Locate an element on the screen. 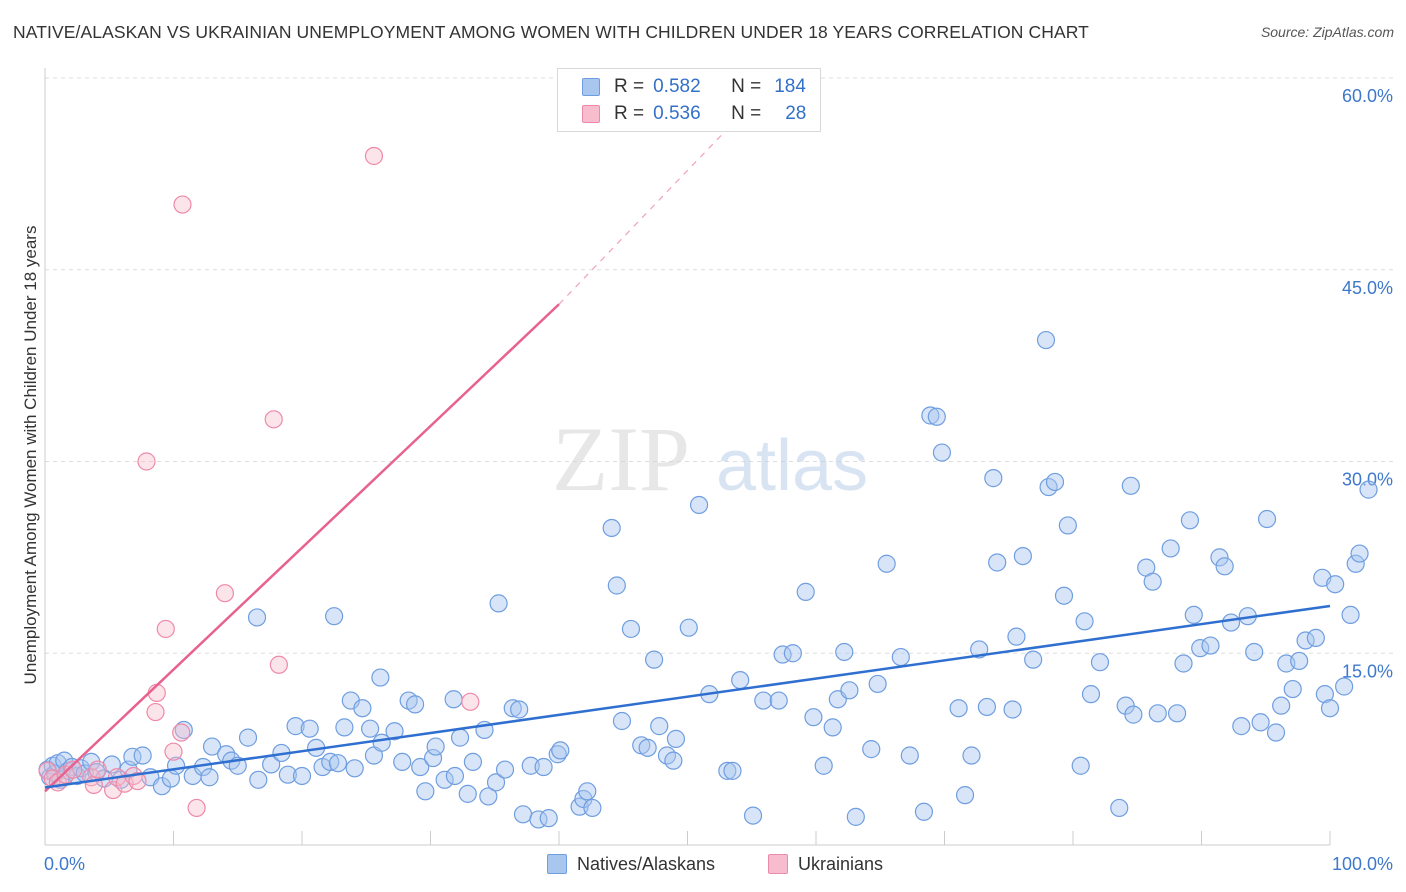  bottom-legend-ukrainians: Ukrainians is located at coordinates (825, 864).